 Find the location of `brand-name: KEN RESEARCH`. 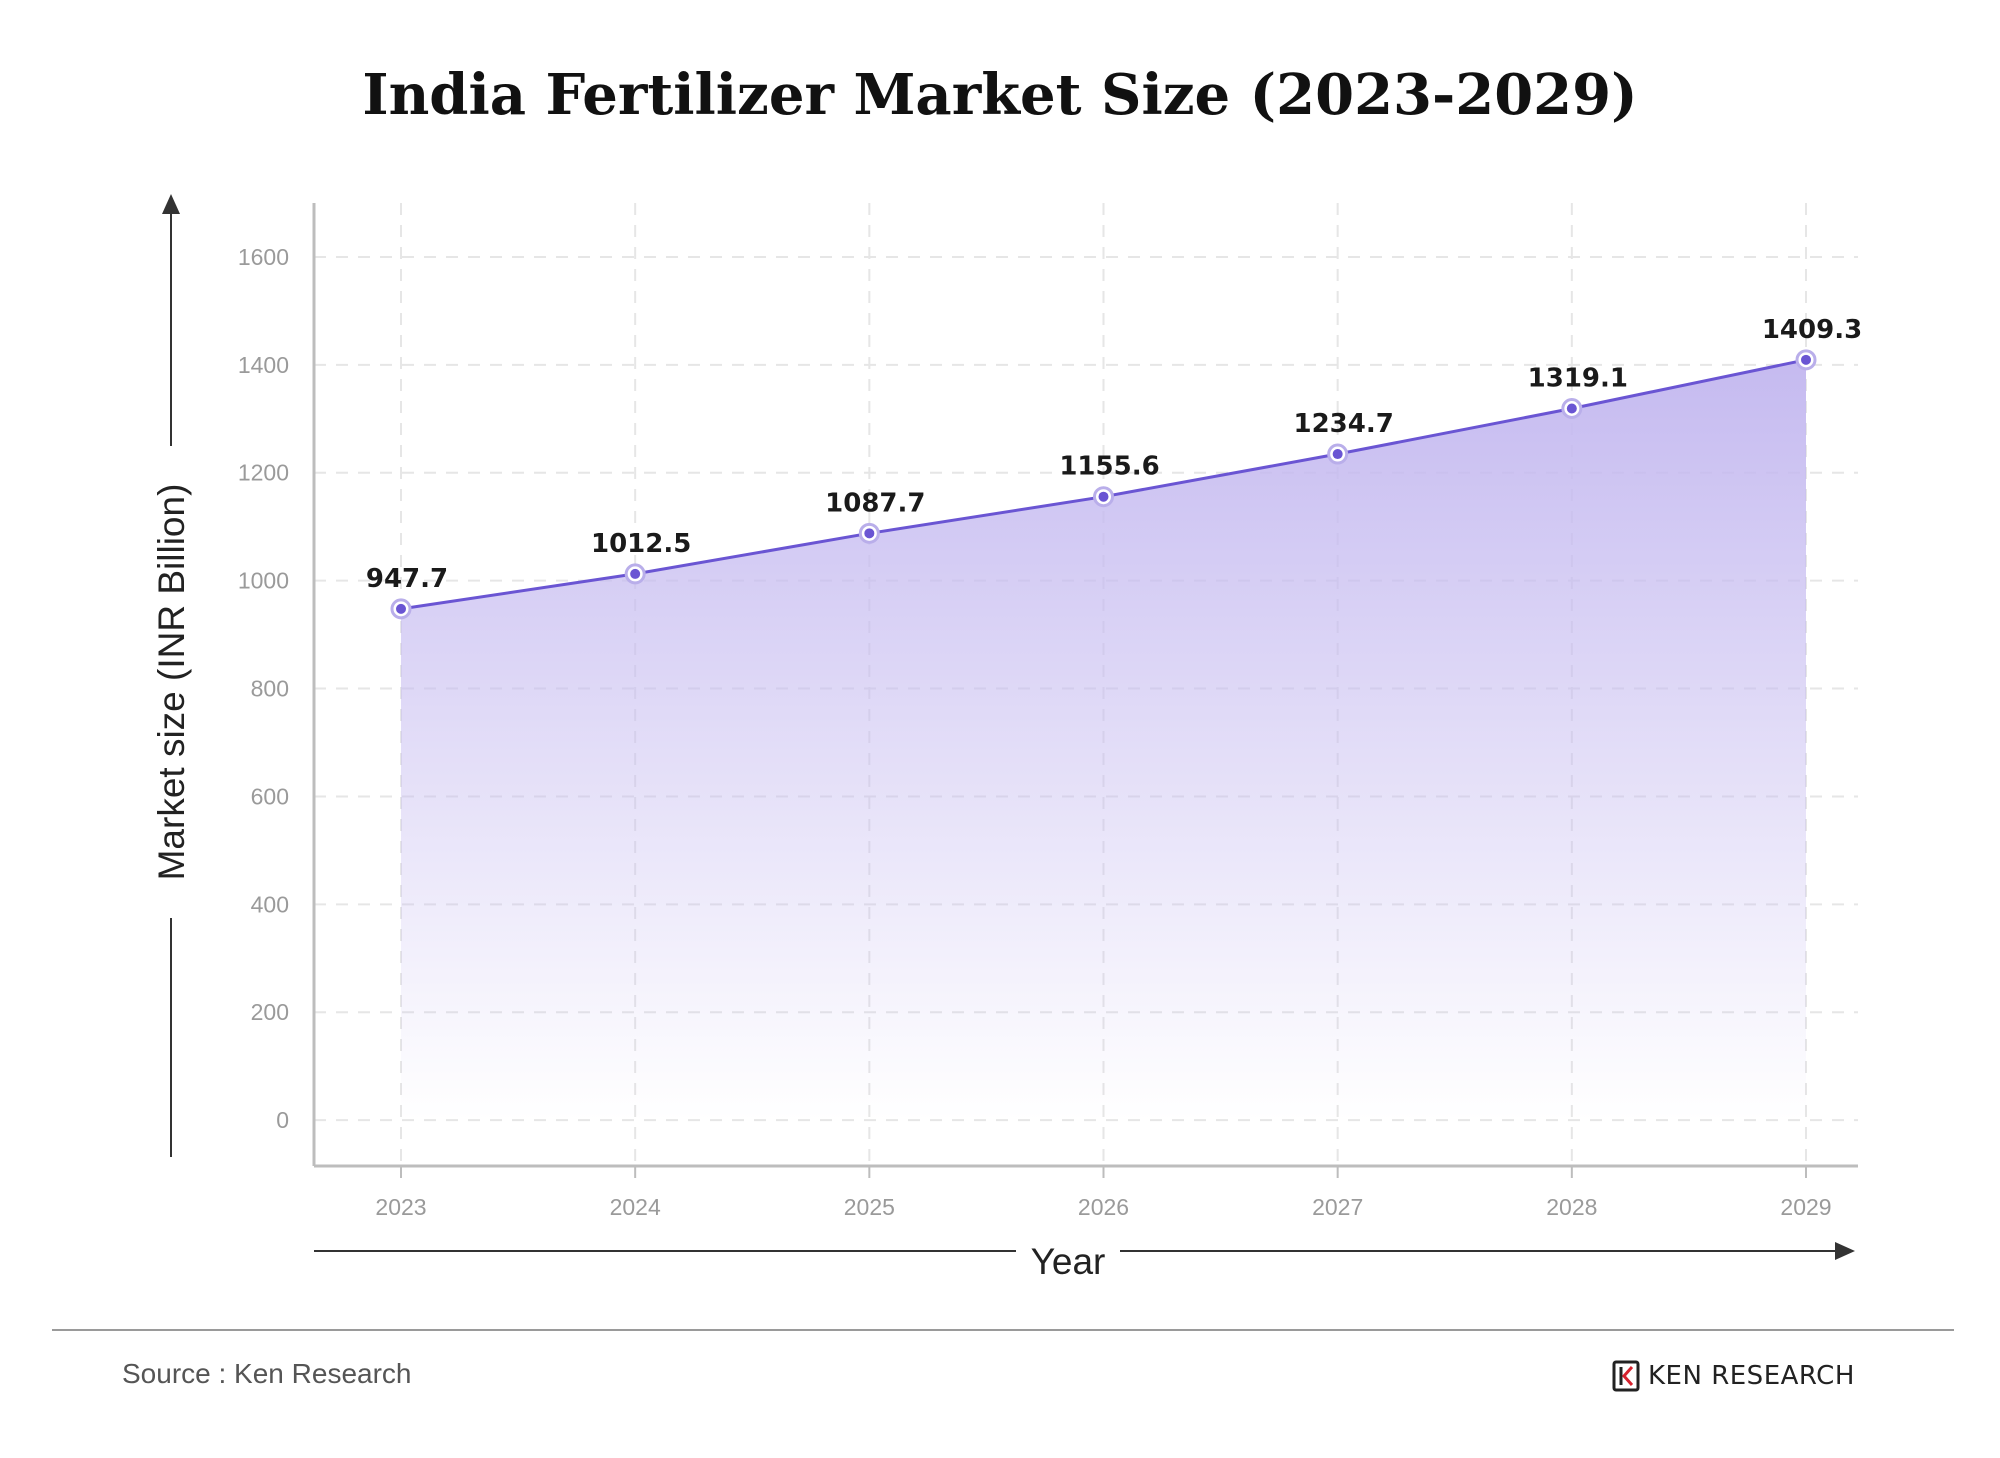

brand-name: KEN RESEARCH is located at coordinates (1751, 1376).